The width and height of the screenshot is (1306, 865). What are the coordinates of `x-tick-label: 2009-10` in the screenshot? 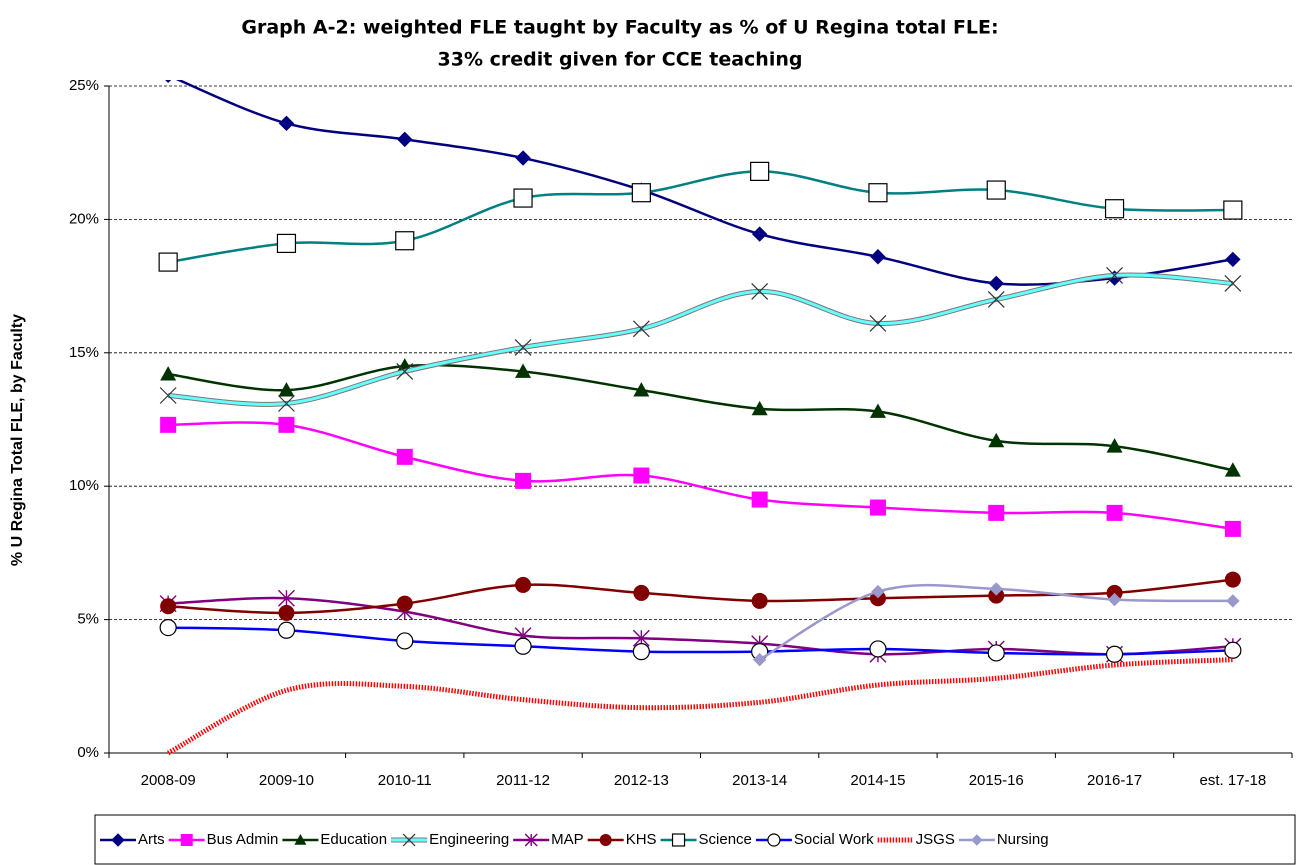 It's located at (286, 780).